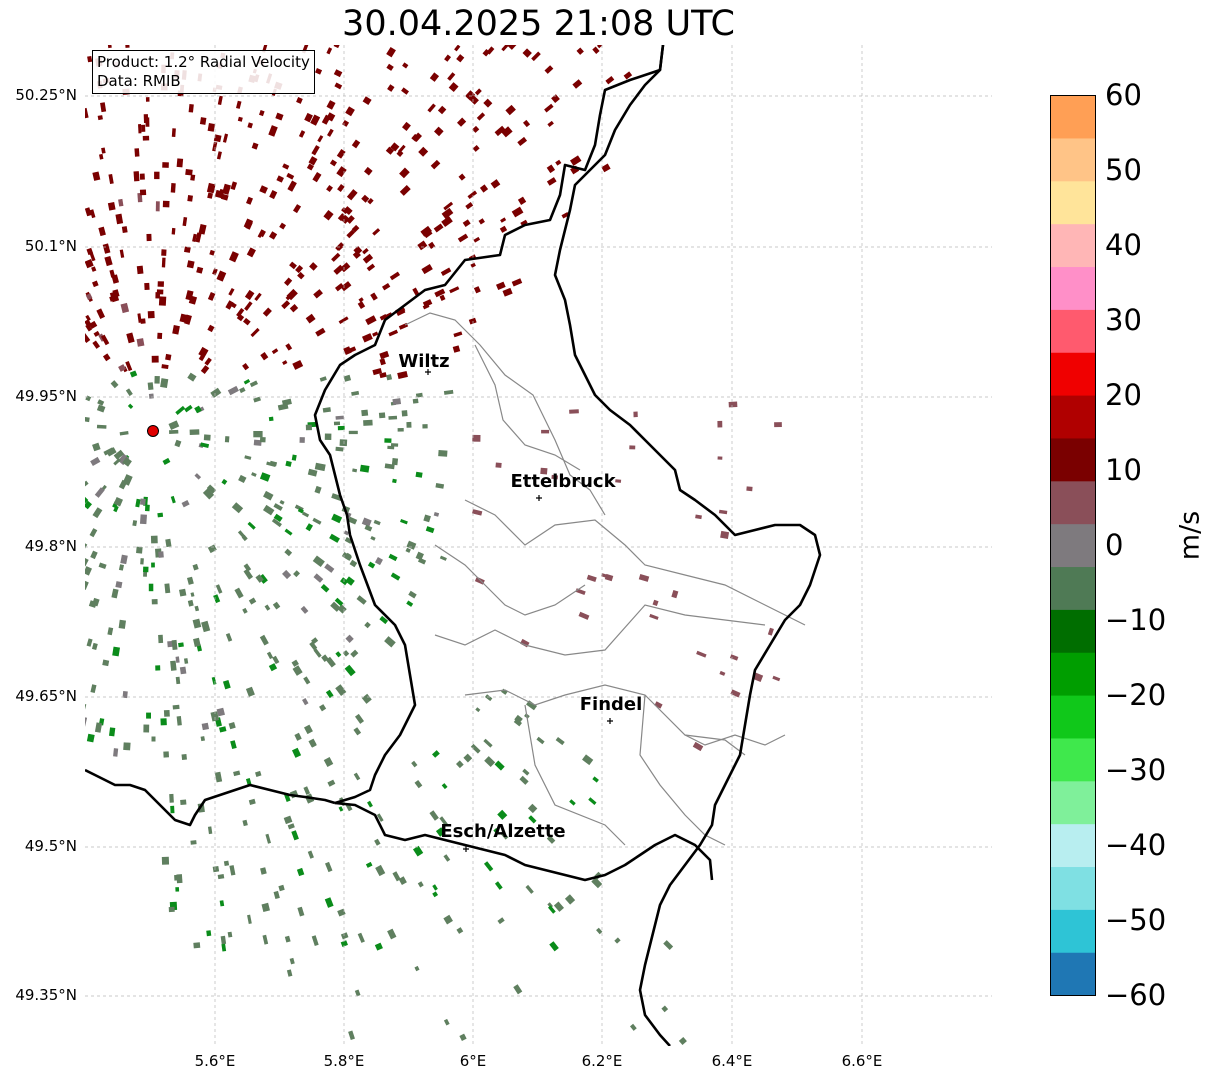  Describe the element at coordinates (1136, 695) in the screenshot. I see `colorbar-tick-neg20: −20` at that location.